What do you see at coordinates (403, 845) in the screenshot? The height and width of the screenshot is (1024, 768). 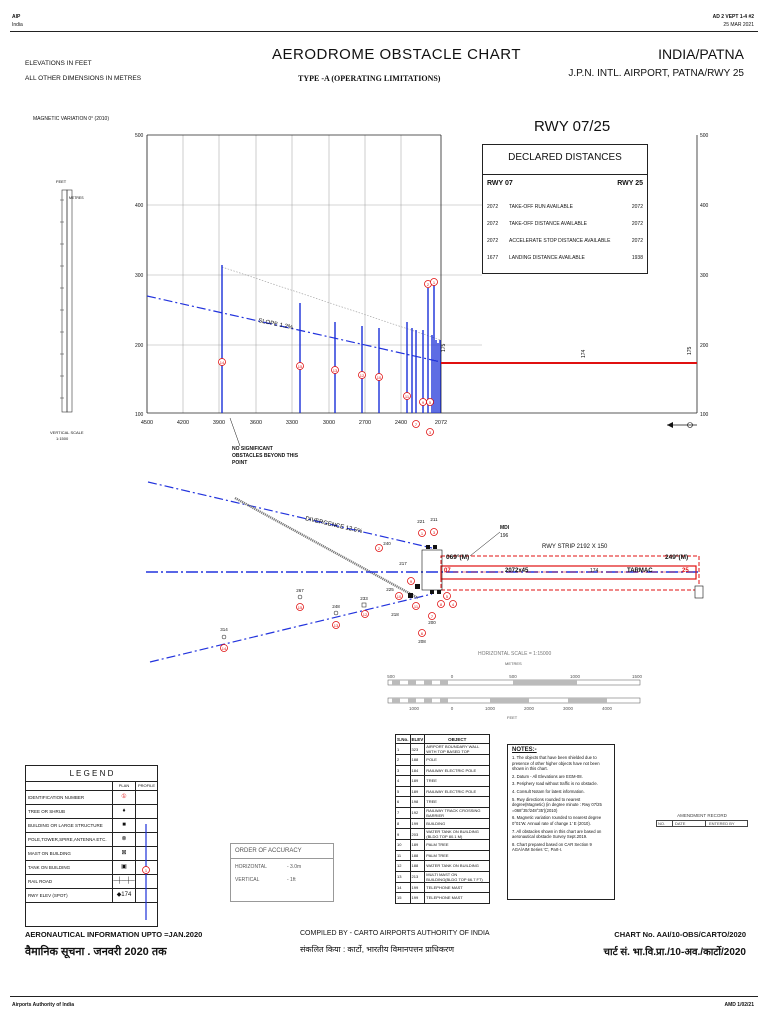 I see `table-cell: 10` at bounding box center [403, 845].